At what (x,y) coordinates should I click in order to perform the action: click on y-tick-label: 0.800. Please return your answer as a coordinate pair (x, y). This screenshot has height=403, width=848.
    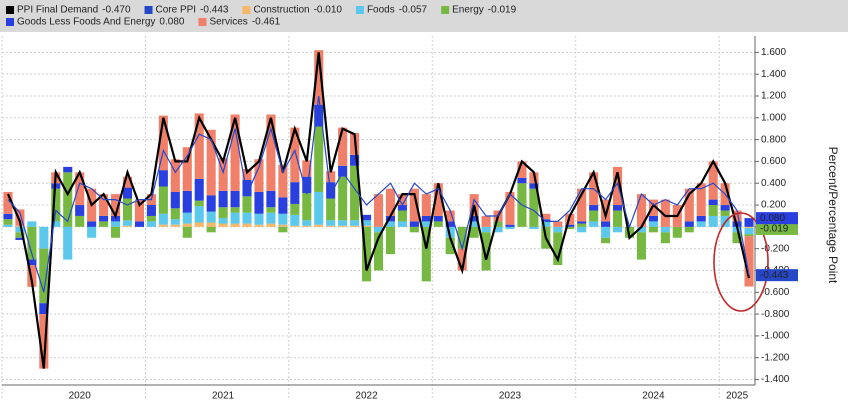
    Looking at the image, I should click on (773, 139).